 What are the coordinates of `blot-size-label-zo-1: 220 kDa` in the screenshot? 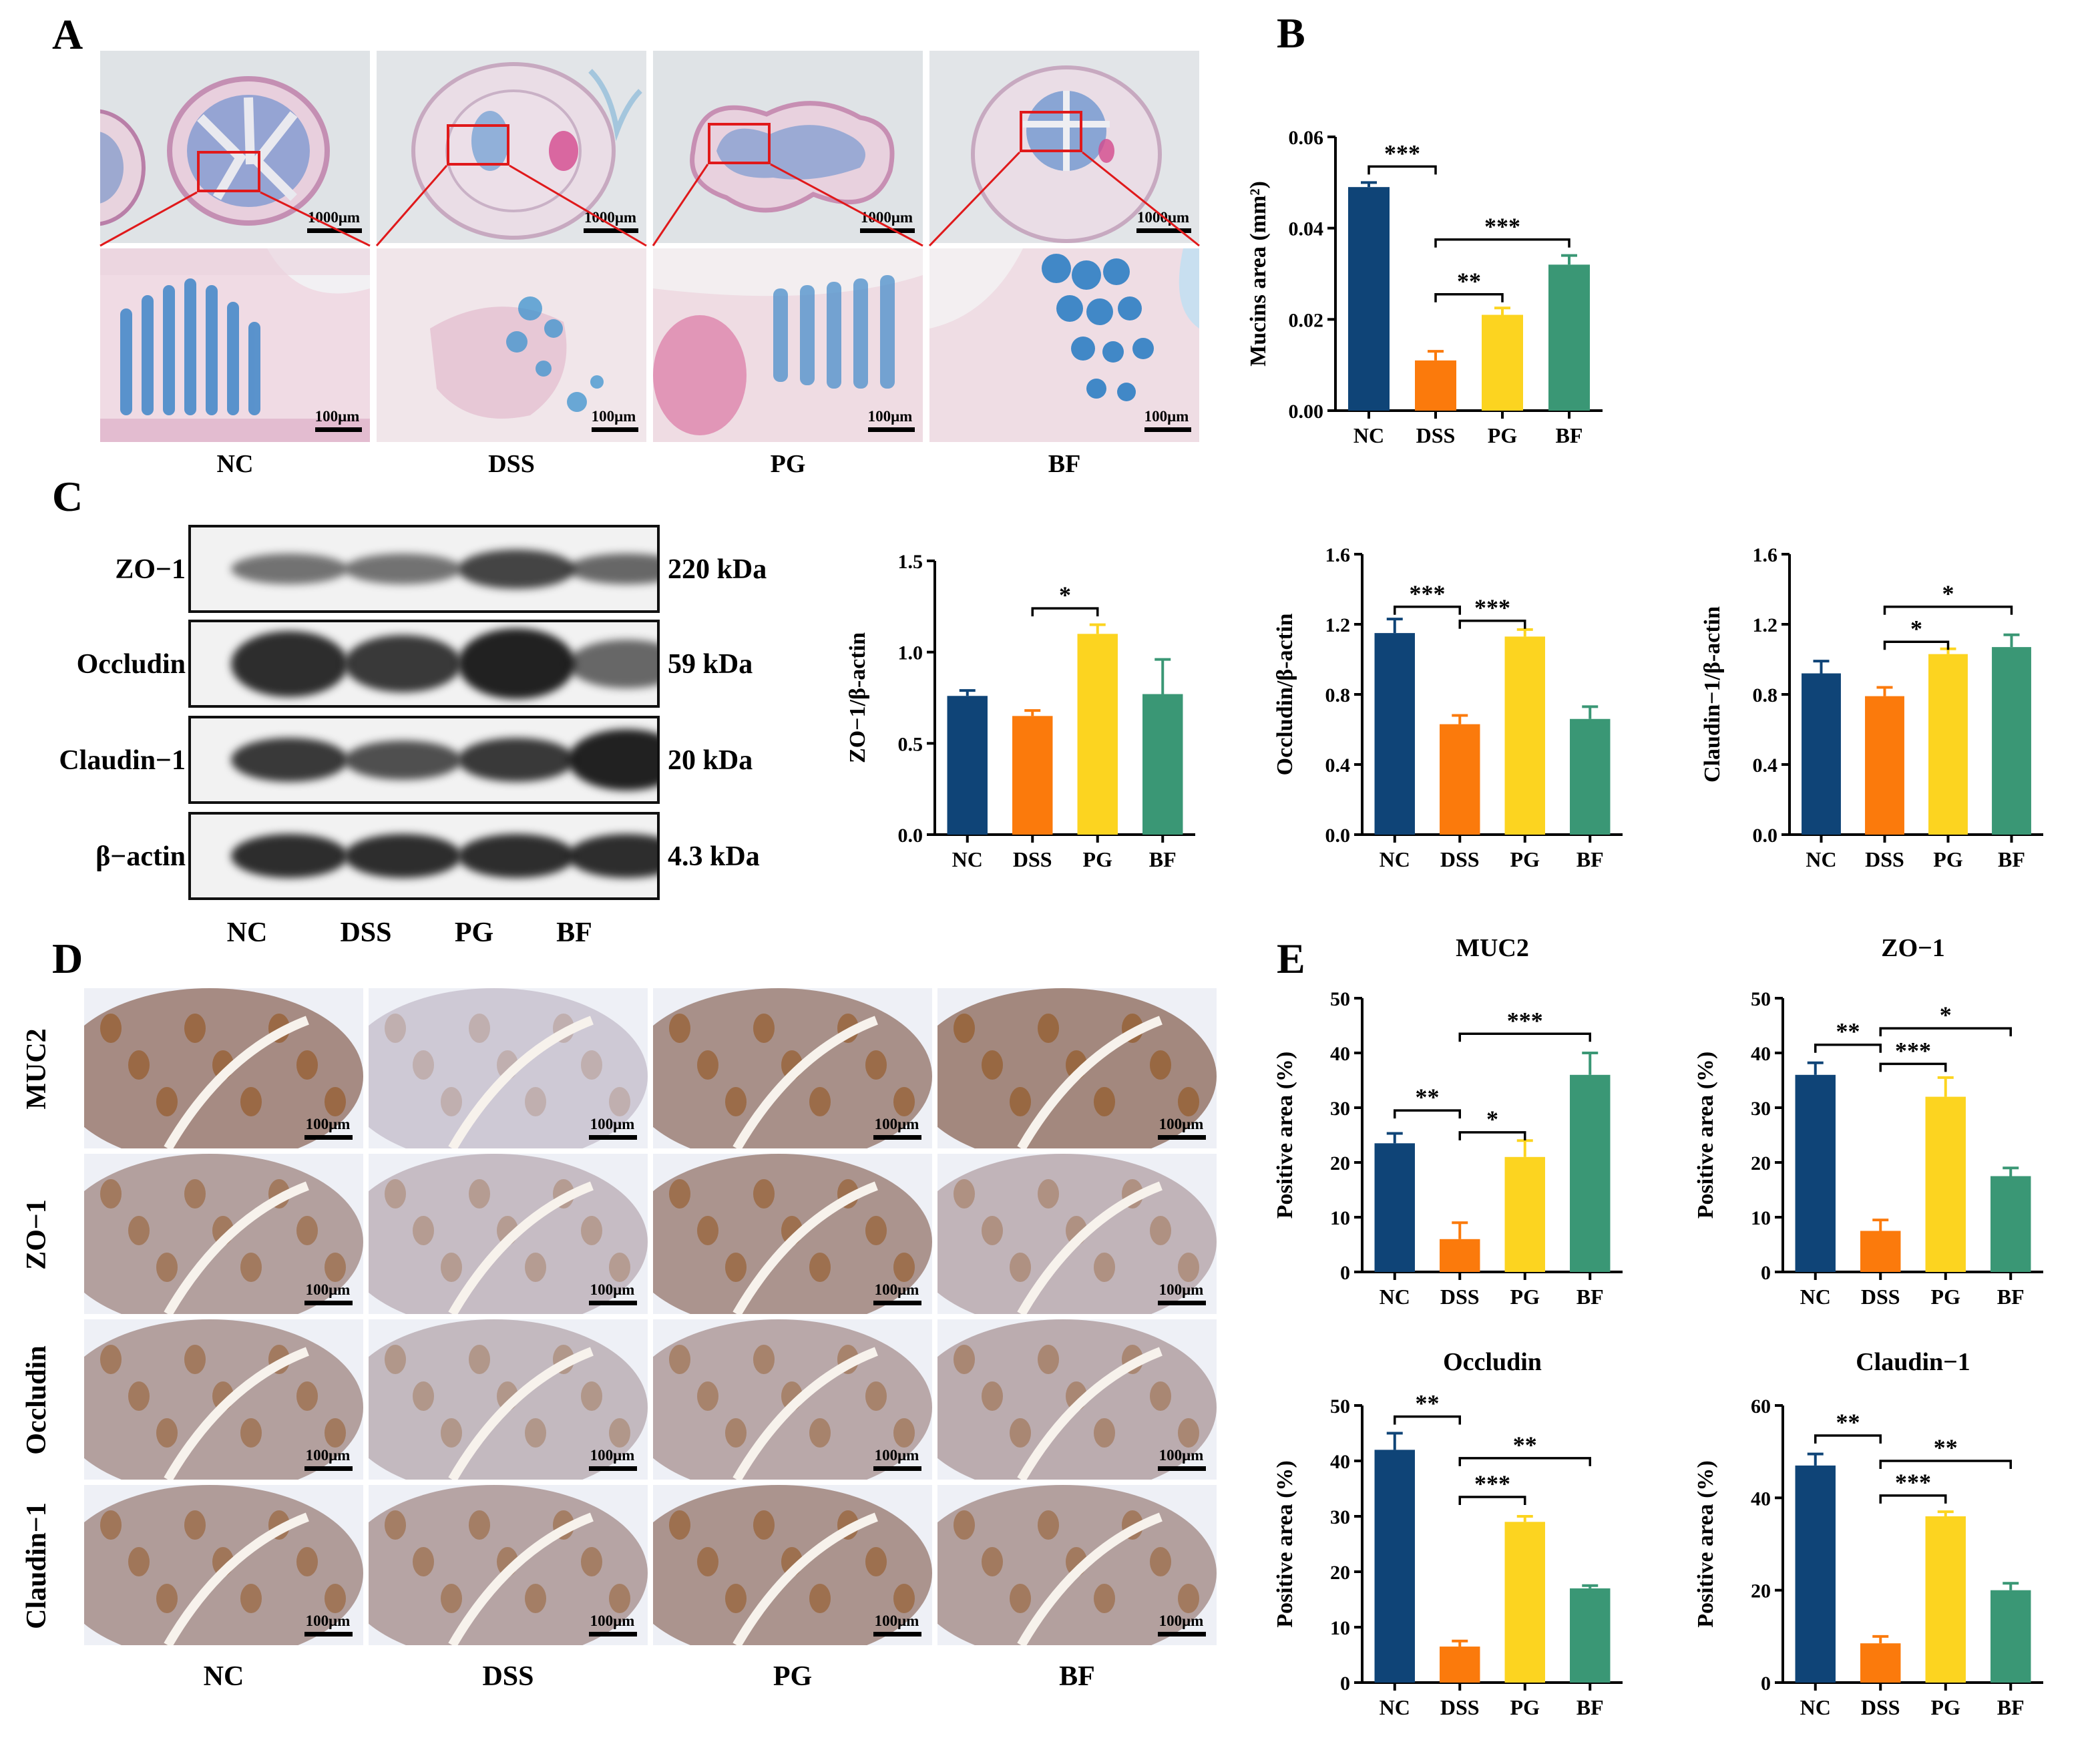 It's located at (717, 569).